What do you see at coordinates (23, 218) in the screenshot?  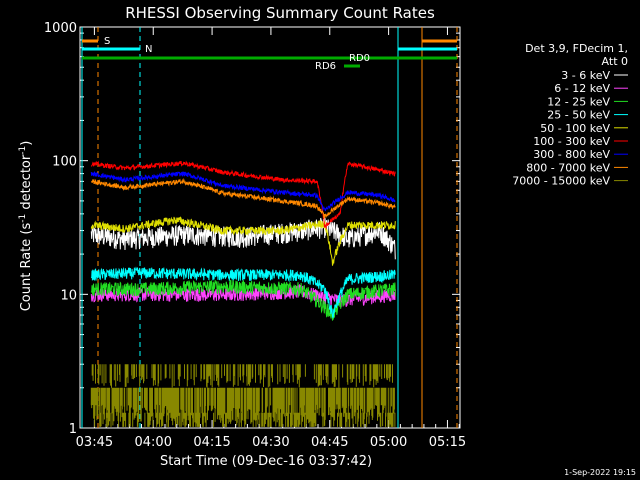 I see `y-axis-label-exp1: -1` at bounding box center [23, 218].